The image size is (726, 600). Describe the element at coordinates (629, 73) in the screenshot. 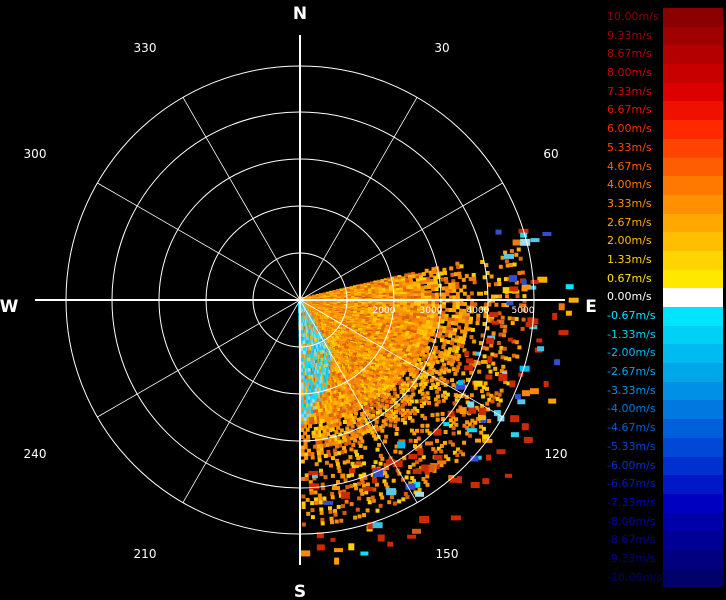

I see `legend-label: 8.00m/s` at that location.